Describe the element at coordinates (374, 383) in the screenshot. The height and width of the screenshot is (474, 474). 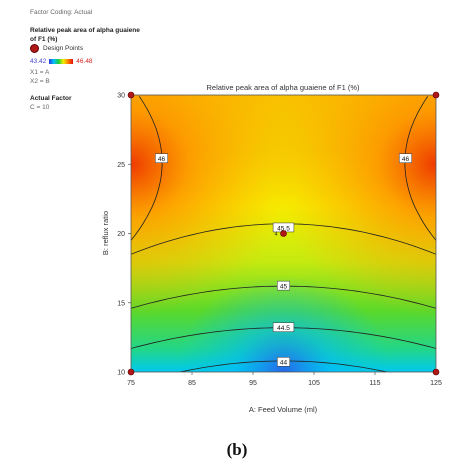
I see `x-tick-label: 115` at that location.